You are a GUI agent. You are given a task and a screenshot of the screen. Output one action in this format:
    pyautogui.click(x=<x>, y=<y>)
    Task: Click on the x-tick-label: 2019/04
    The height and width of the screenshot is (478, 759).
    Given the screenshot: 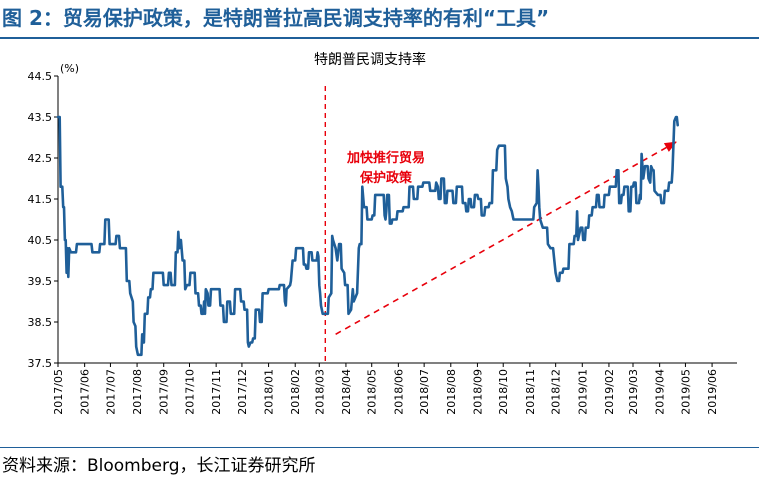 What is the action you would take?
    pyautogui.click(x=660, y=392)
    